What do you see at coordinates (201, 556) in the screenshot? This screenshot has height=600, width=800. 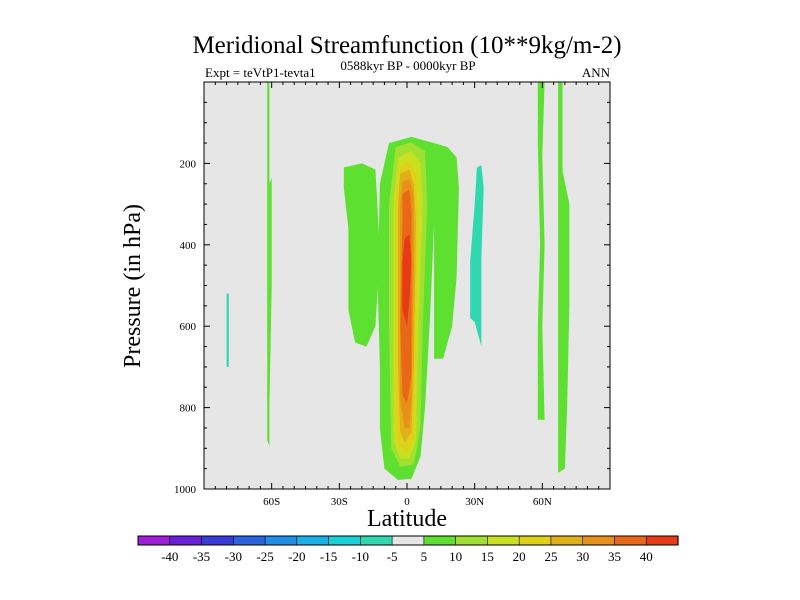 I see `colorbar-label: -35` at bounding box center [201, 556].